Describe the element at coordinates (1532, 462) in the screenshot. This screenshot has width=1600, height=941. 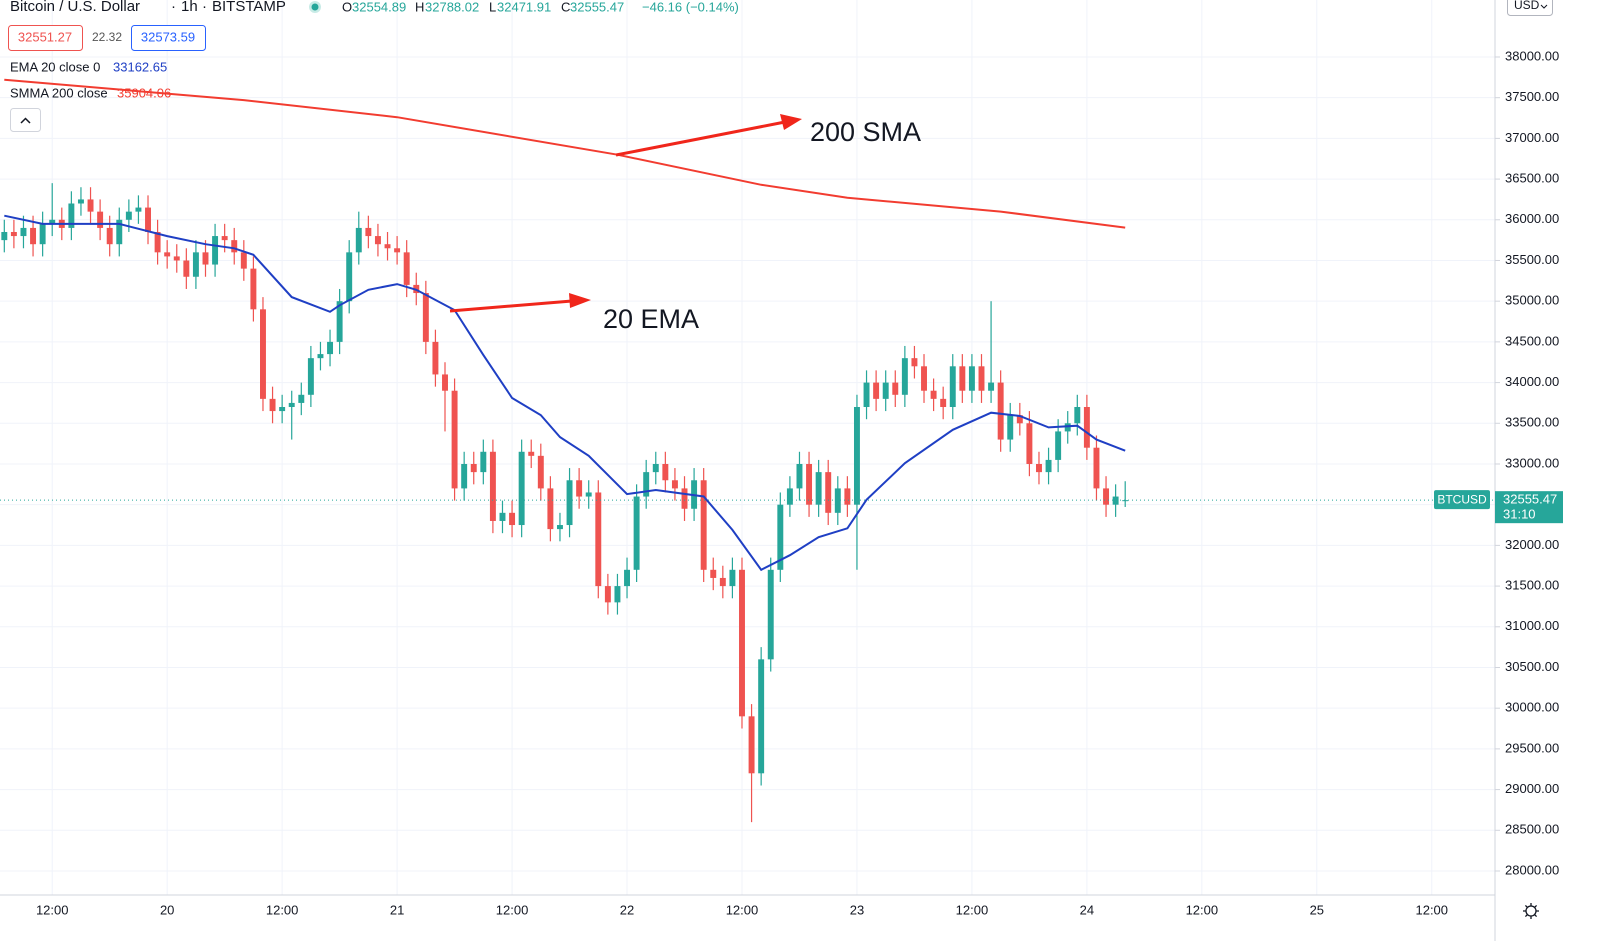
I see `y-tick-label: 33000.00` at that location.